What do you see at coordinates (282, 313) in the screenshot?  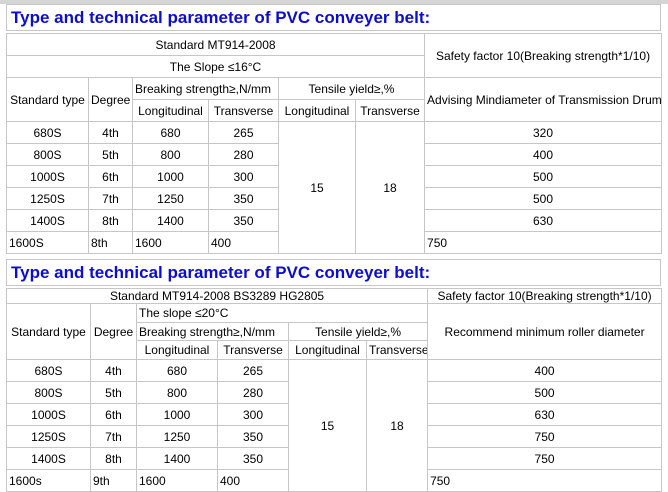 I see `header-slope: The slope ≤20°C` at bounding box center [282, 313].